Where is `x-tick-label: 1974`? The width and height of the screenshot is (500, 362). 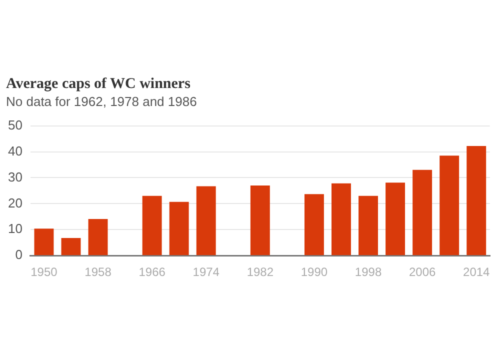 x-tick-label: 1974 is located at coordinates (206, 272).